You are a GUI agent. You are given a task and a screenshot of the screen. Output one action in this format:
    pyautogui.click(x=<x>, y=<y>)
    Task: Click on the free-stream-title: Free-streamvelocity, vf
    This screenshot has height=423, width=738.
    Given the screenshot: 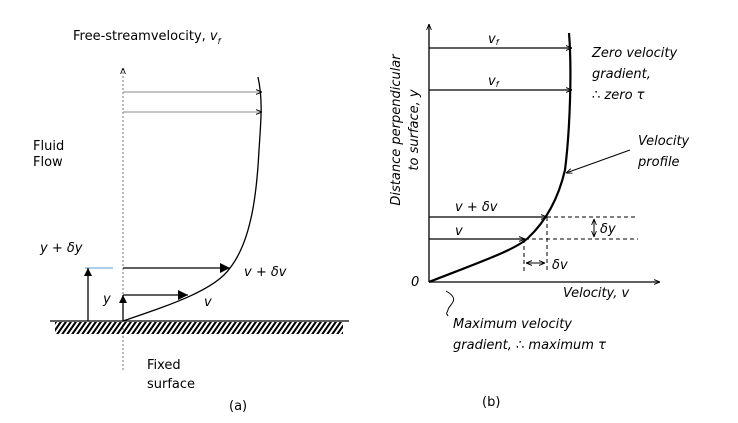 What is the action you would take?
    pyautogui.click(x=147, y=37)
    